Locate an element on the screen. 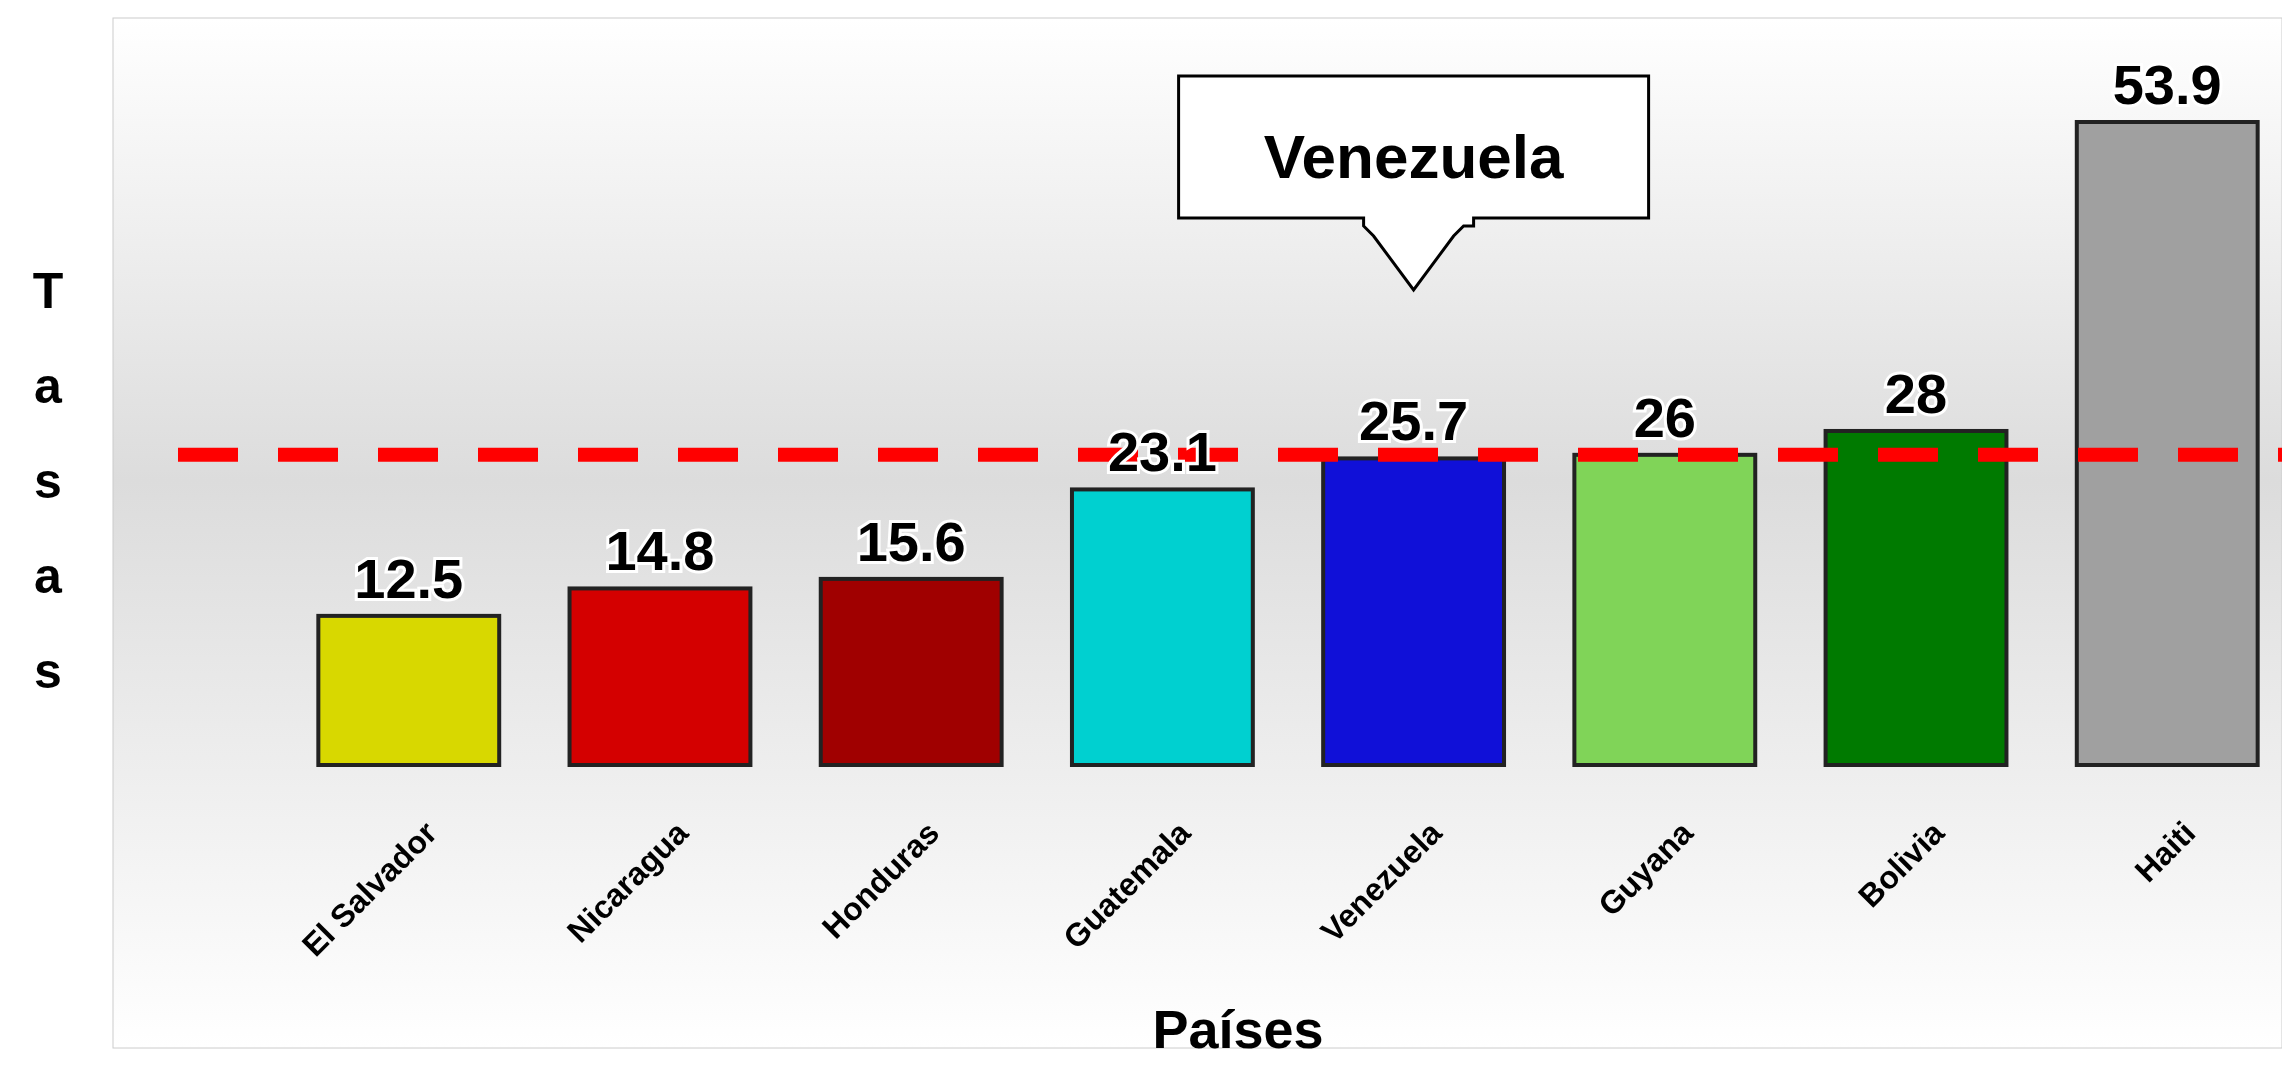 This screenshot has height=1067, width=2290. data-label: 25.7 is located at coordinates (1414, 421).